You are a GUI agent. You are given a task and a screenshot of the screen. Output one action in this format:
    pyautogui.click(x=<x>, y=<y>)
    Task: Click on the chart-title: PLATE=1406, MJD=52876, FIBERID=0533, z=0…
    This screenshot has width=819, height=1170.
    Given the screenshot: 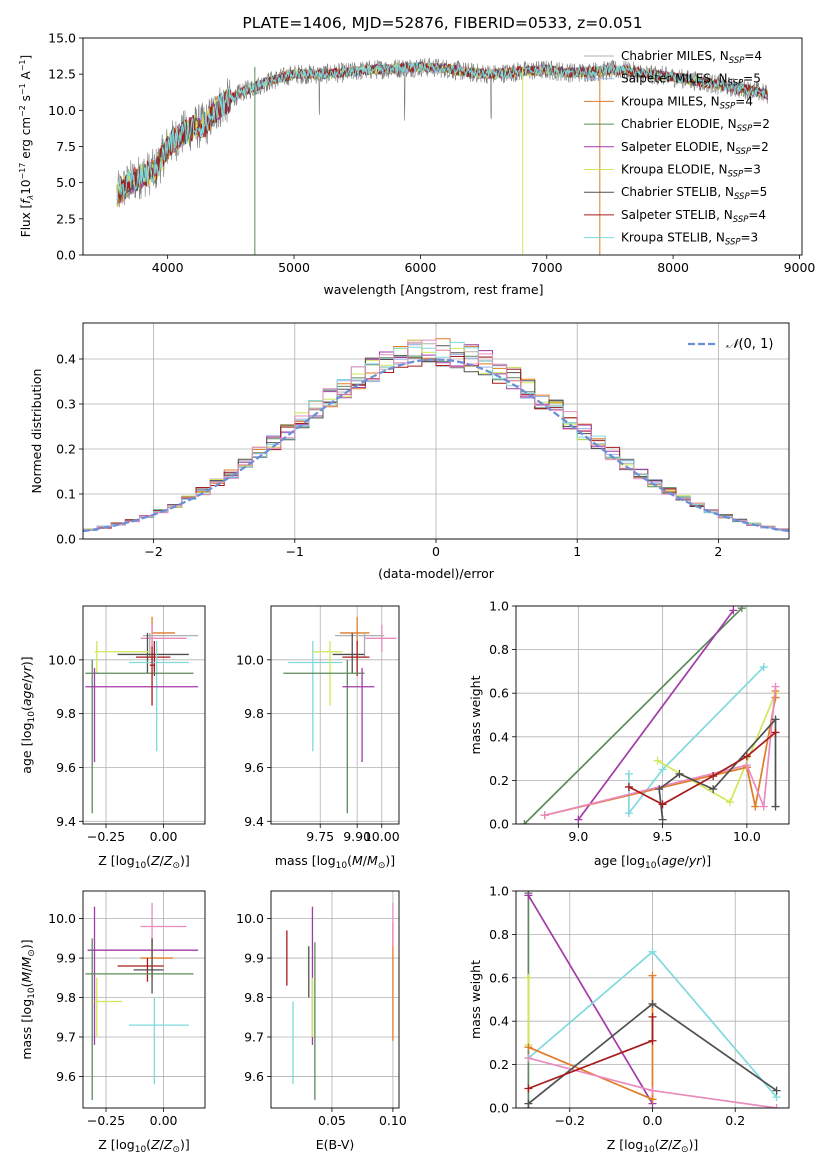 What is the action you would take?
    pyautogui.click(x=442, y=23)
    